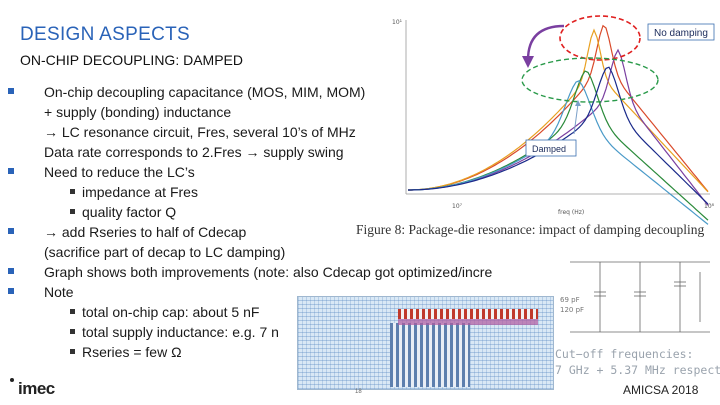  Describe the element at coordinates (288, 352) in the screenshot. I see `bullet-item: Rseries = few Ω` at that location.